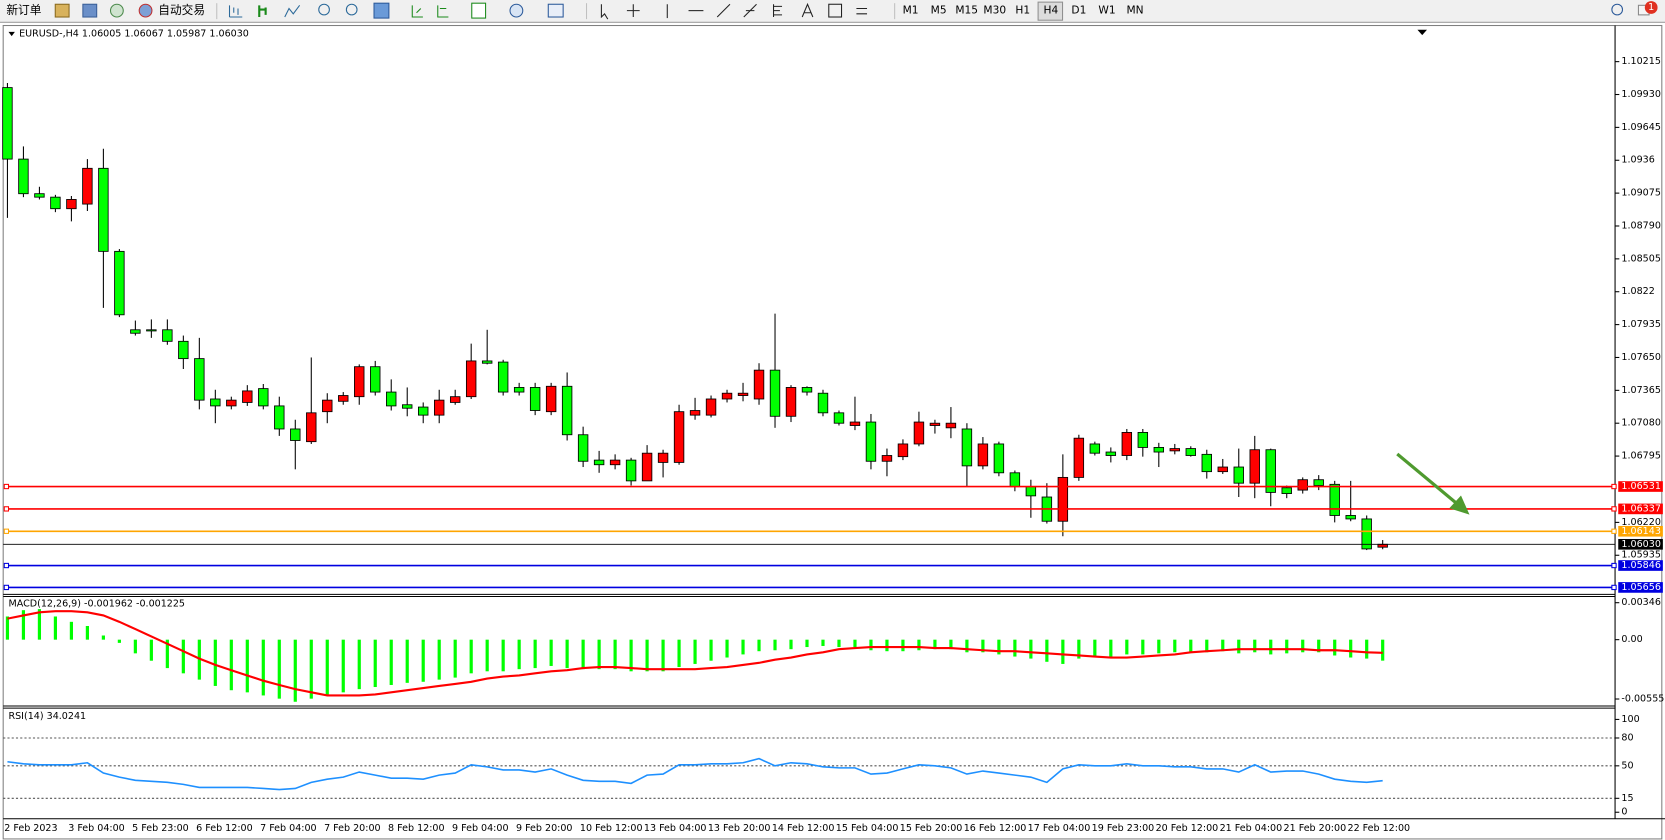 Image resolution: width=1665 pixels, height=840 pixels. What do you see at coordinates (633, 11) in the screenshot?
I see `crosshair-tool` at bounding box center [633, 11].